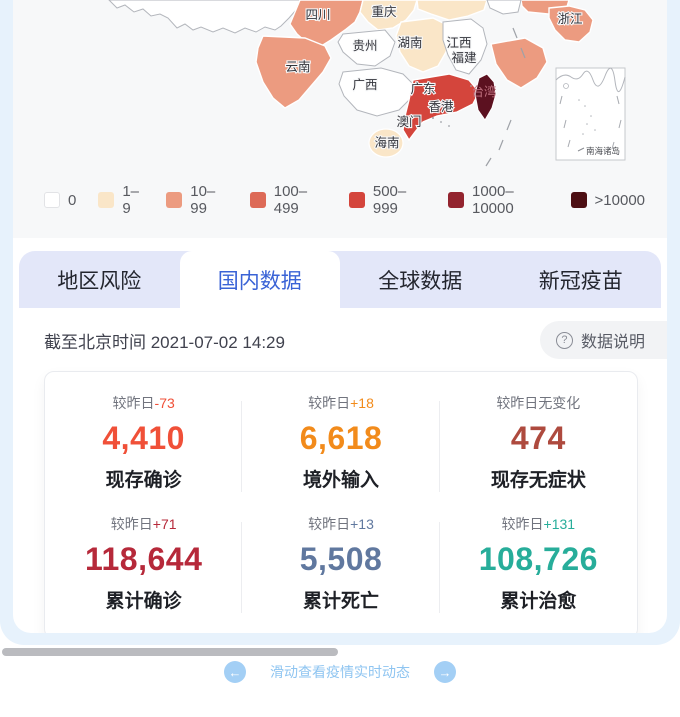 The width and height of the screenshot is (680, 717). Describe the element at coordinates (341, 403) in the screenshot. I see `stat-delta: 较昨日+18` at that location.